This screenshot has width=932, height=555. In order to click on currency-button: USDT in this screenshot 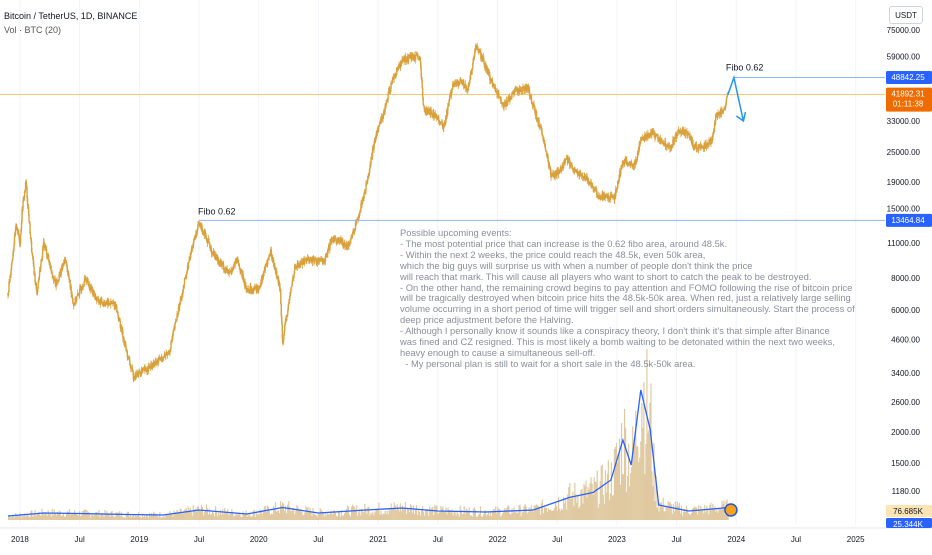, I will do `click(906, 15)`.